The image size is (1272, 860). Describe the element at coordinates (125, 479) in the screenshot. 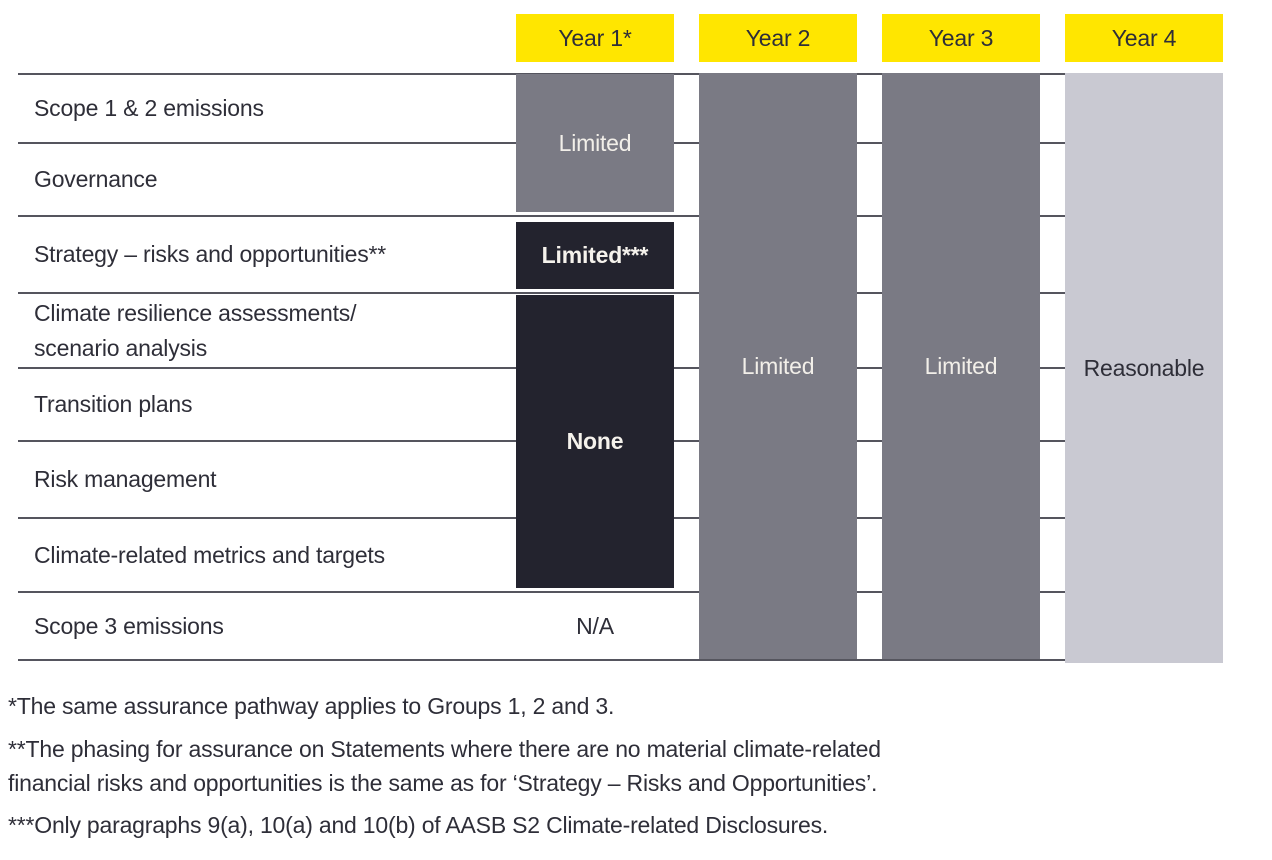

I see `row-label-risk-management: Risk management` at that location.